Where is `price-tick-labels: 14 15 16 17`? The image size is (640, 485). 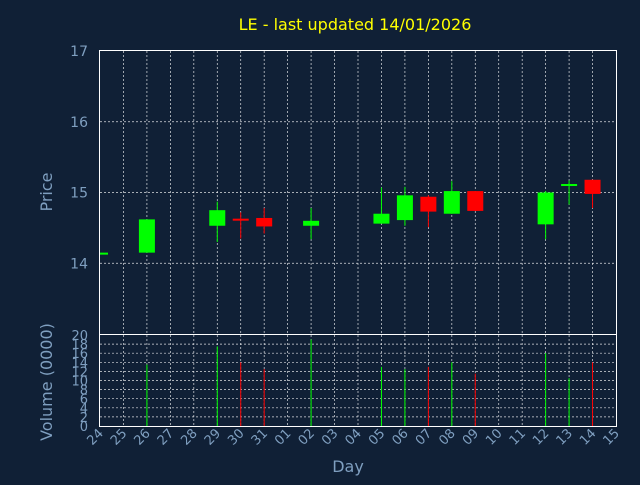
price-tick-labels: 14 15 16 17 is located at coordinates (79, 158).